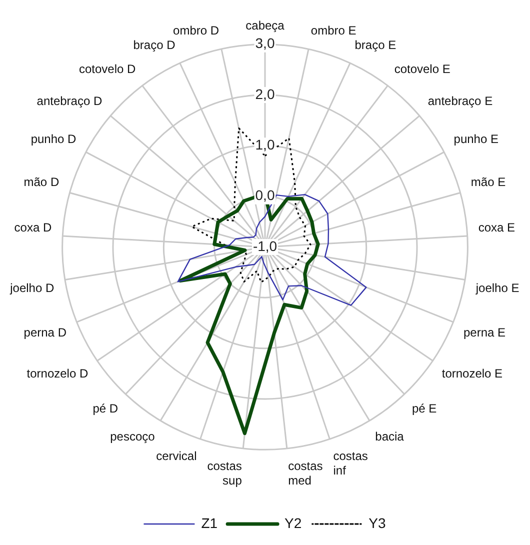 This screenshot has width=530, height=545. What do you see at coordinates (42, 181) in the screenshot?
I see `spoke-label: mão D` at bounding box center [42, 181].